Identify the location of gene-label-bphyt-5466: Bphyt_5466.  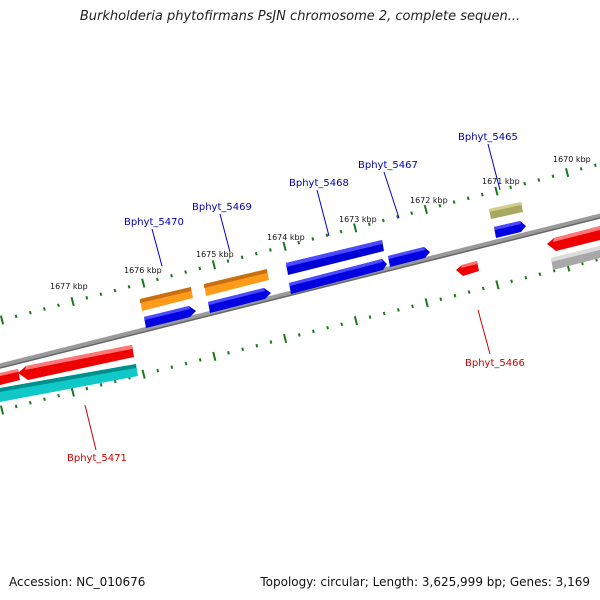
(495, 363).